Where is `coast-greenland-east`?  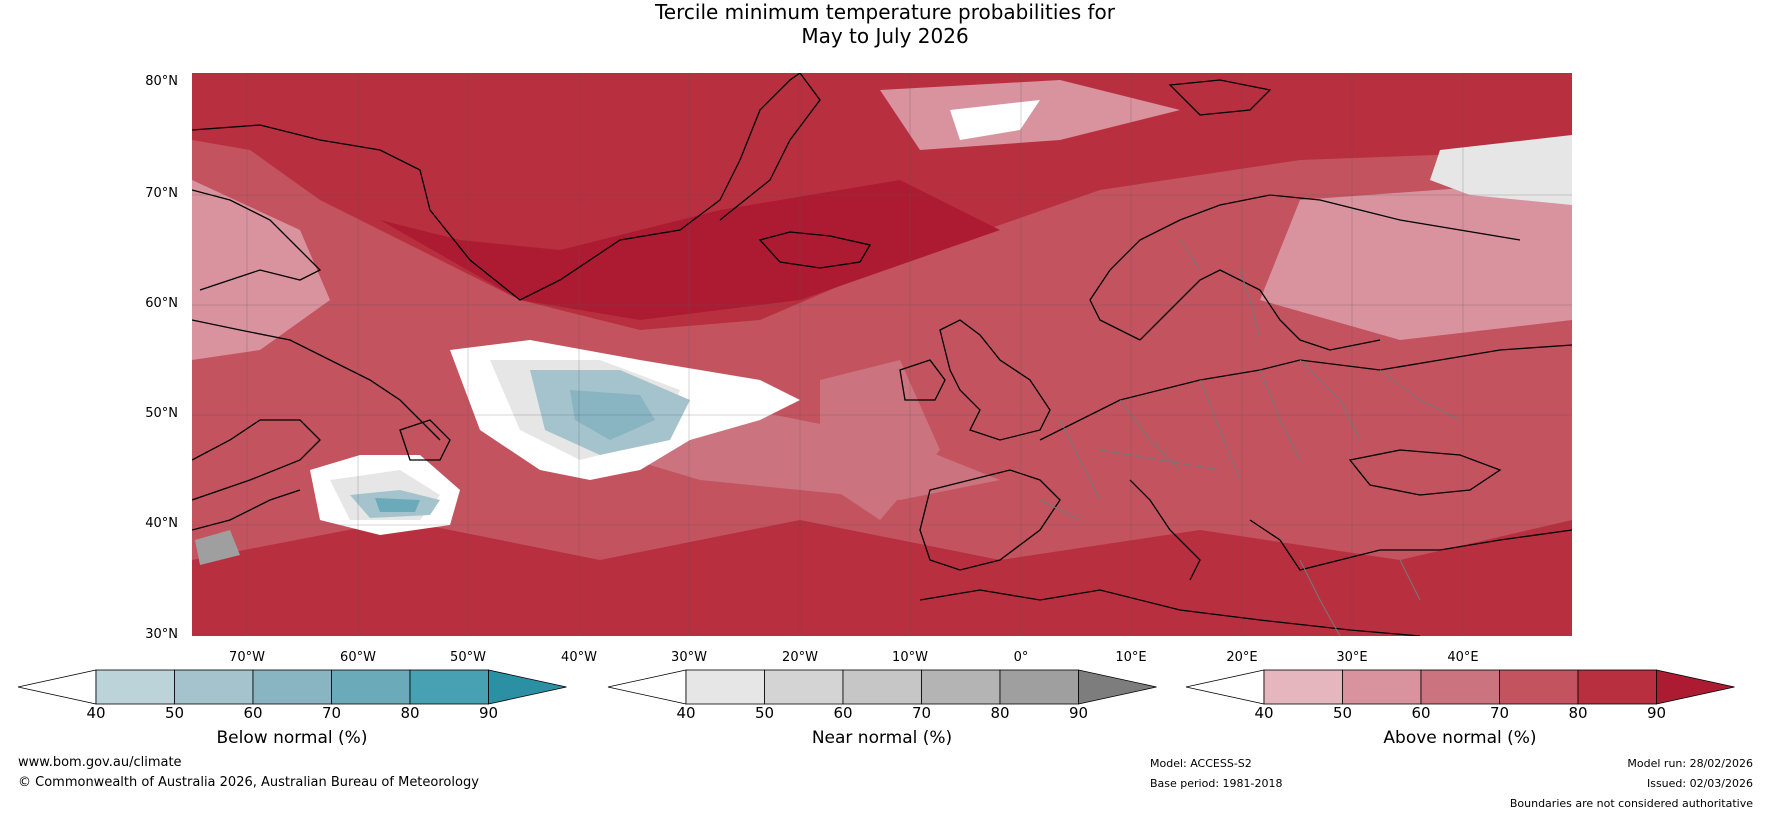 coast-greenland-east is located at coordinates (770, 147).